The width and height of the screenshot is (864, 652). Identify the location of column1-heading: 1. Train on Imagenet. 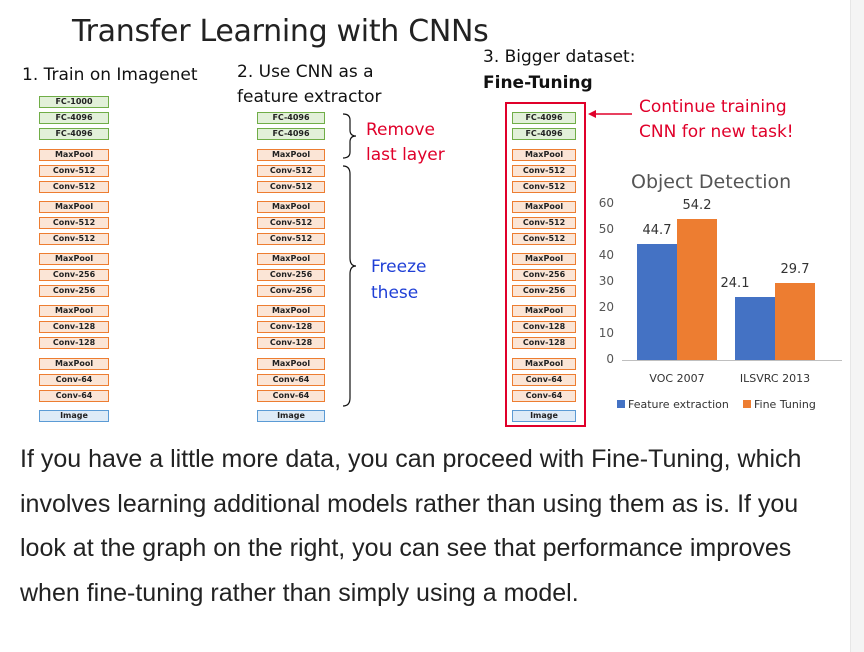
(110, 75).